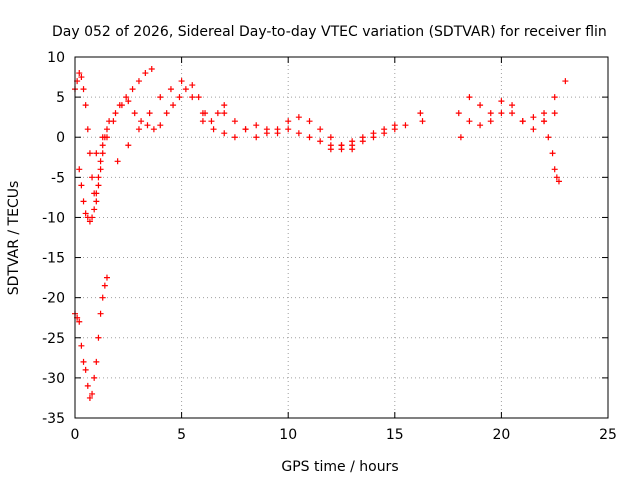 Image resolution: width=640 pixels, height=480 pixels. I want to click on series-arc-e, so click(129, 103).